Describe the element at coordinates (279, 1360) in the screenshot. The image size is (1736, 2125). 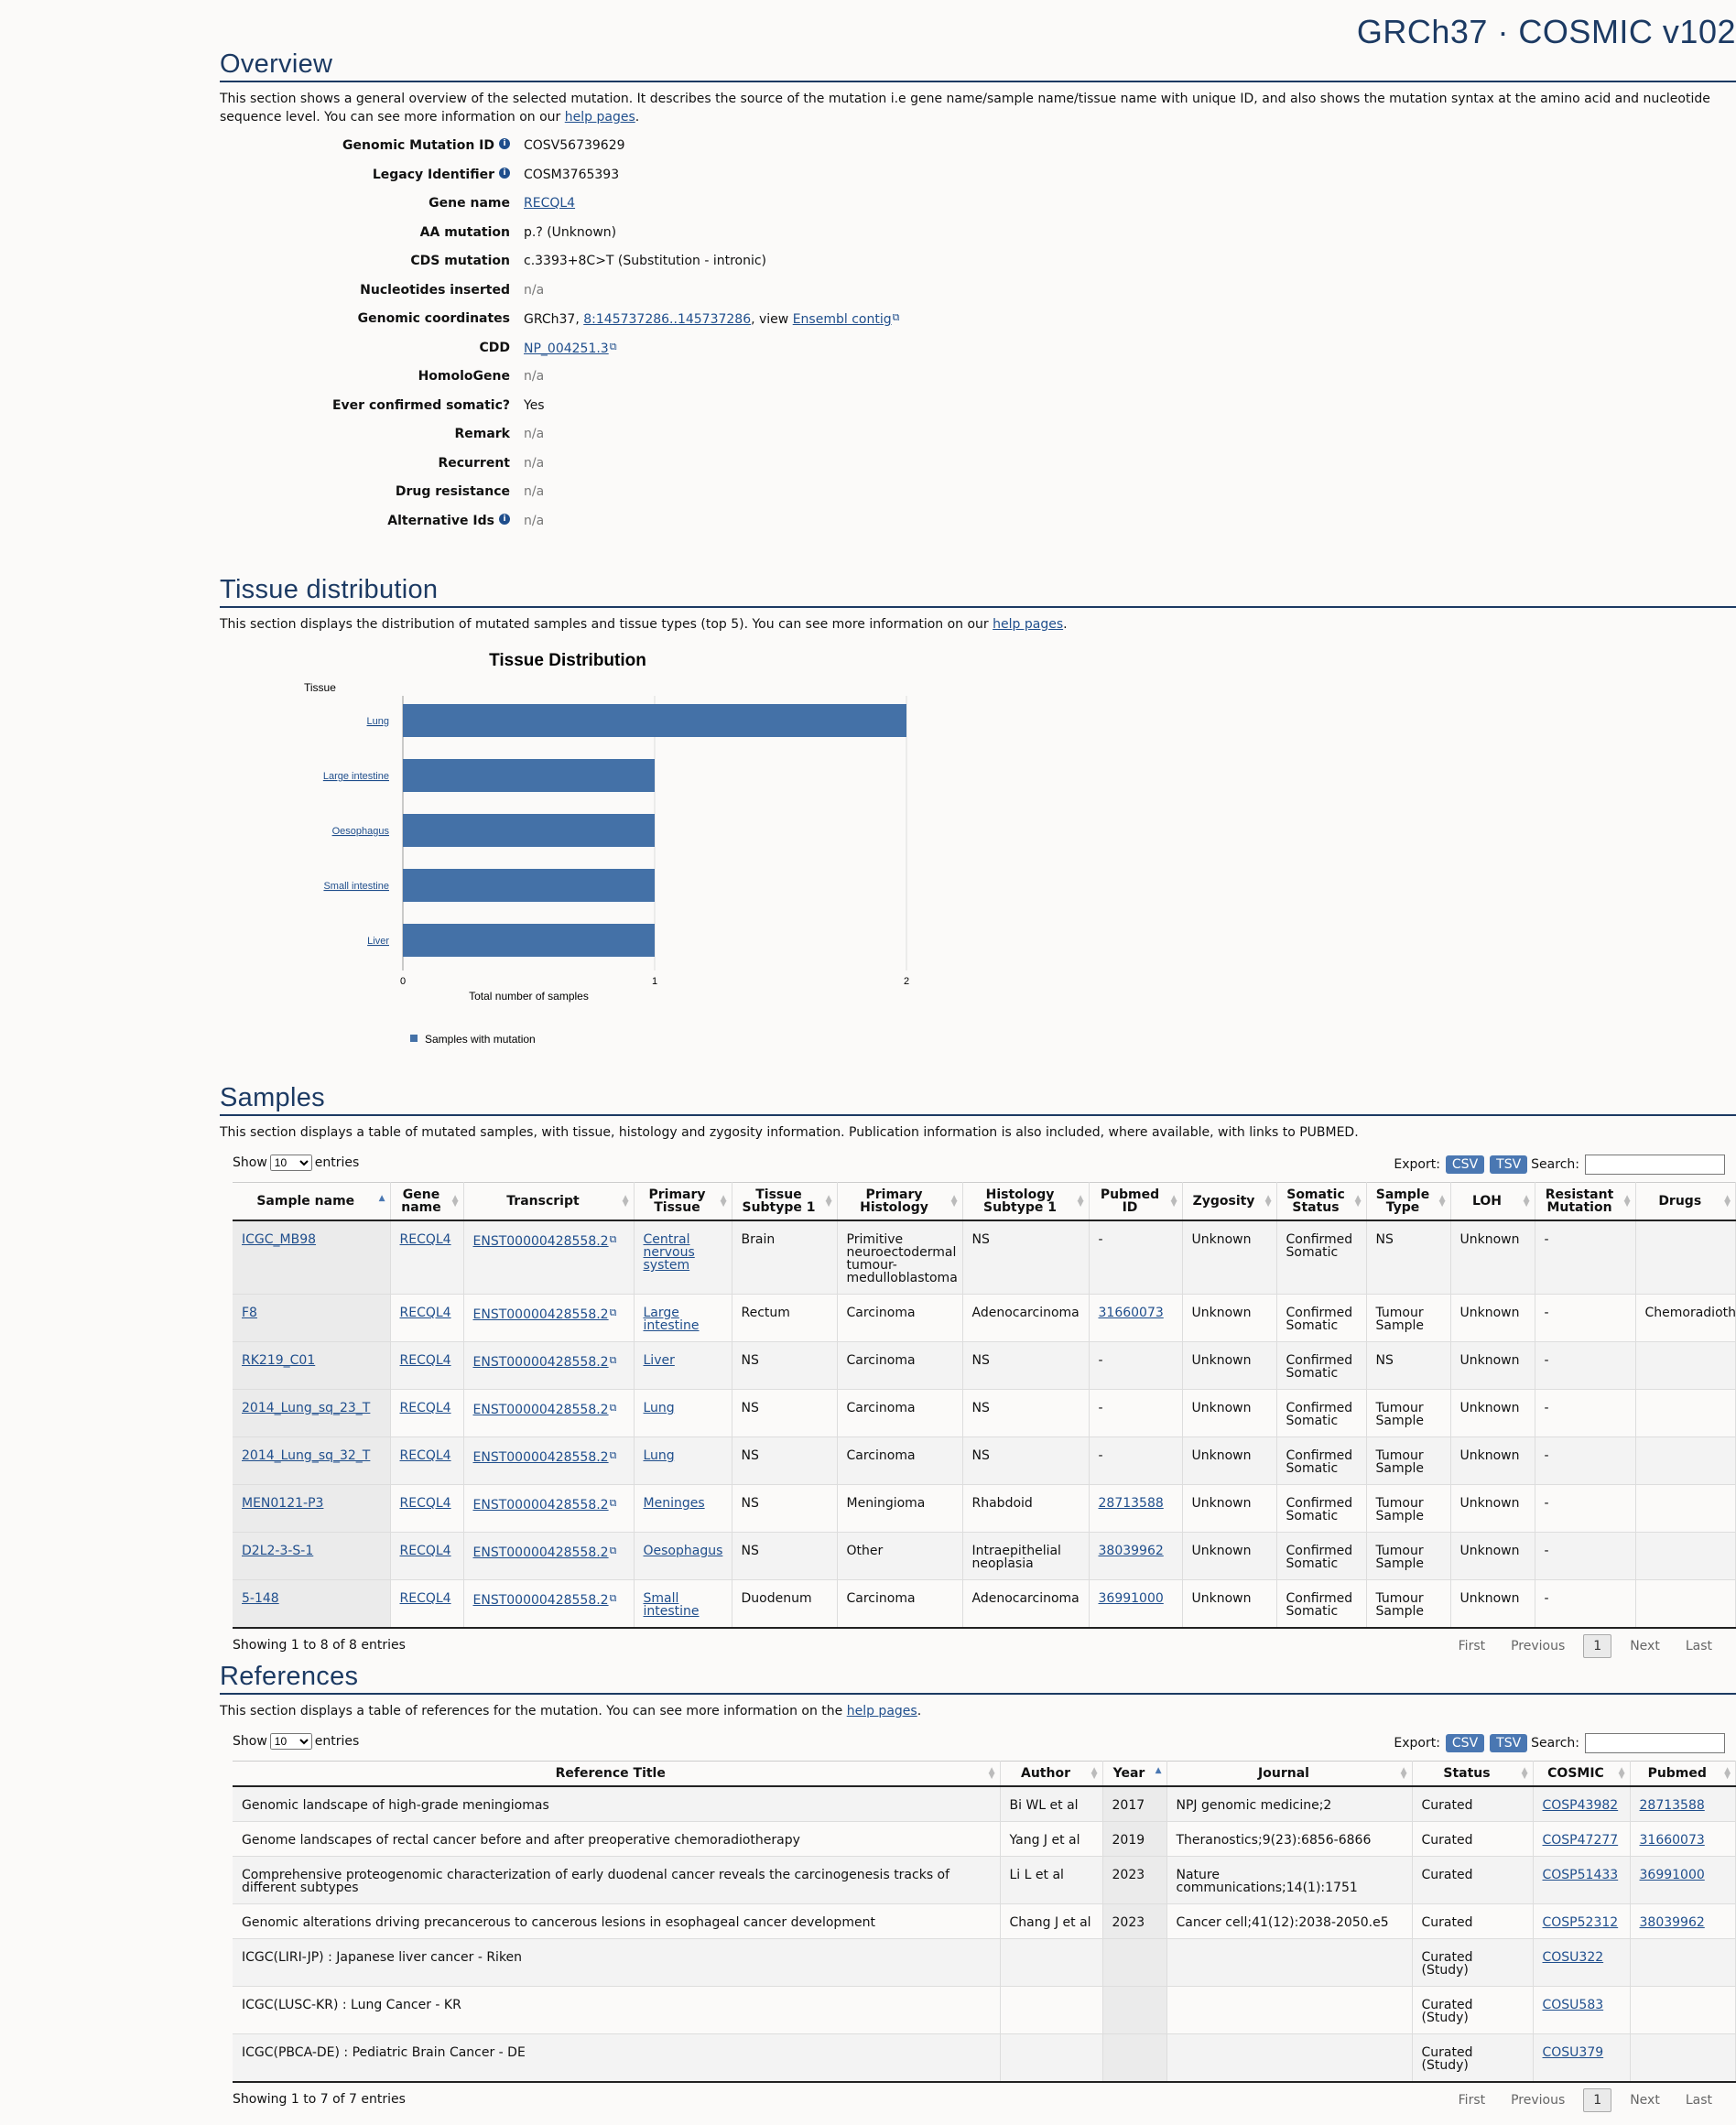
I see `sample-name-link: RK219_C01` at that location.